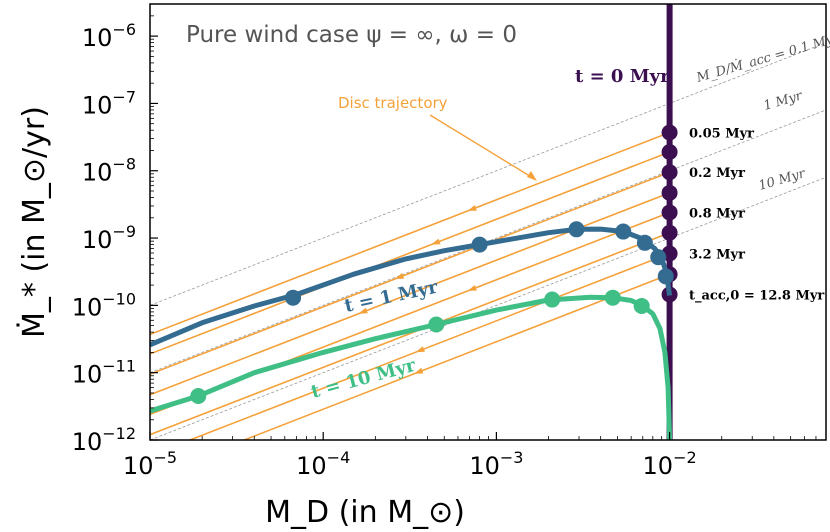 The height and width of the screenshot is (532, 830). I want to click on y-tick-label-1: 10⁻¹¹, so click(104, 373).